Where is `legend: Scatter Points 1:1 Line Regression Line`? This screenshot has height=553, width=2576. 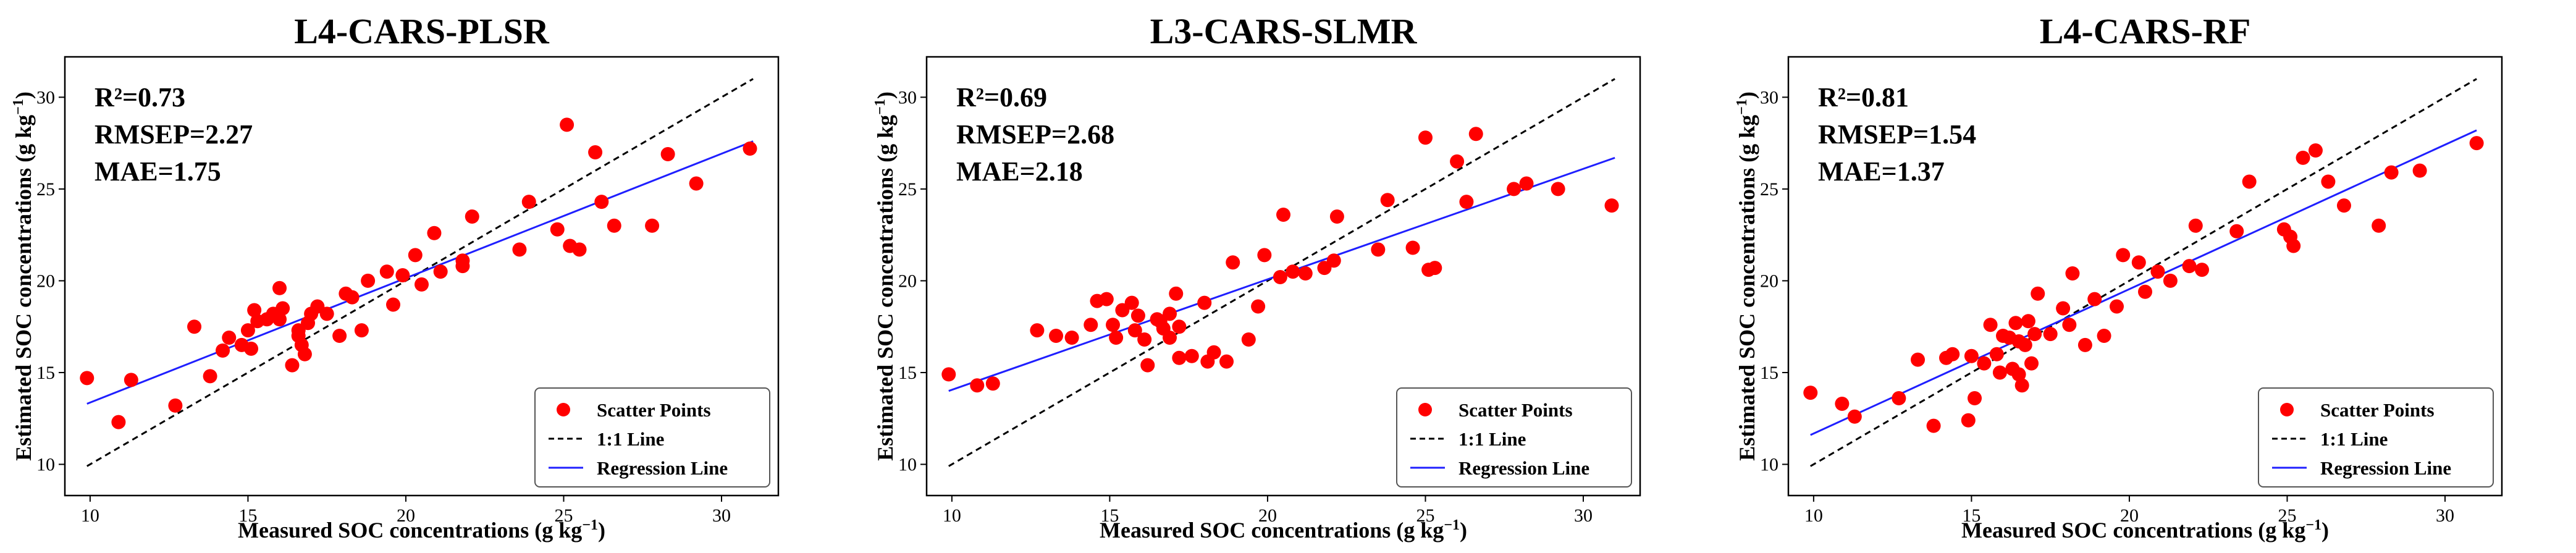 legend: Scatter Points 1:1 Line Regression Line is located at coordinates (1514, 437).